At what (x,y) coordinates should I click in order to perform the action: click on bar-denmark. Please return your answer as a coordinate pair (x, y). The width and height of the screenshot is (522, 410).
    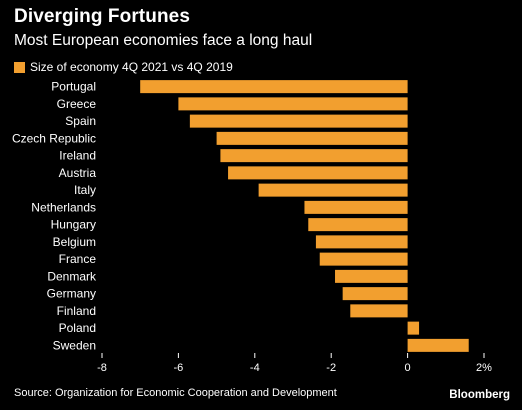
    Looking at the image, I should click on (371, 276).